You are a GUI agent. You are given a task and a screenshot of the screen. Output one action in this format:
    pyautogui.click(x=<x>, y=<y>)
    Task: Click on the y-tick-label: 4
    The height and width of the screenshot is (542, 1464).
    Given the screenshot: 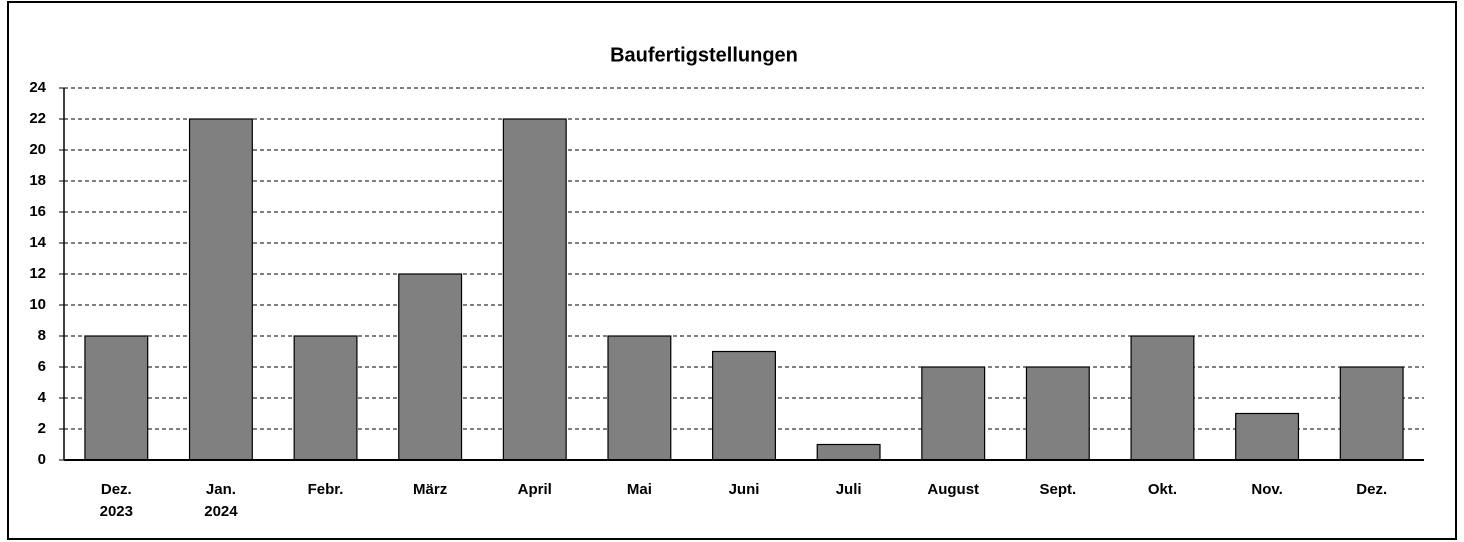 What is the action you would take?
    pyautogui.click(x=42, y=397)
    